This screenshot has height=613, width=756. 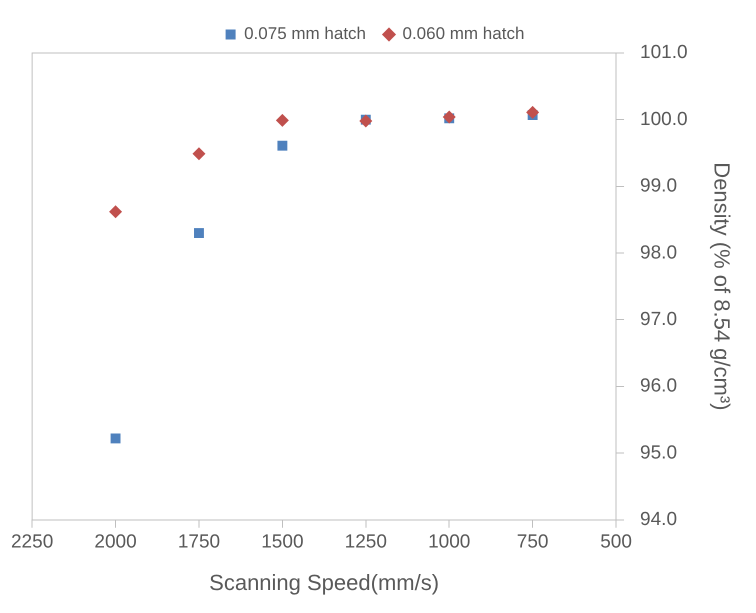 What do you see at coordinates (463, 34) in the screenshot?
I see `legend-label: 0.060 mm hatch` at bounding box center [463, 34].